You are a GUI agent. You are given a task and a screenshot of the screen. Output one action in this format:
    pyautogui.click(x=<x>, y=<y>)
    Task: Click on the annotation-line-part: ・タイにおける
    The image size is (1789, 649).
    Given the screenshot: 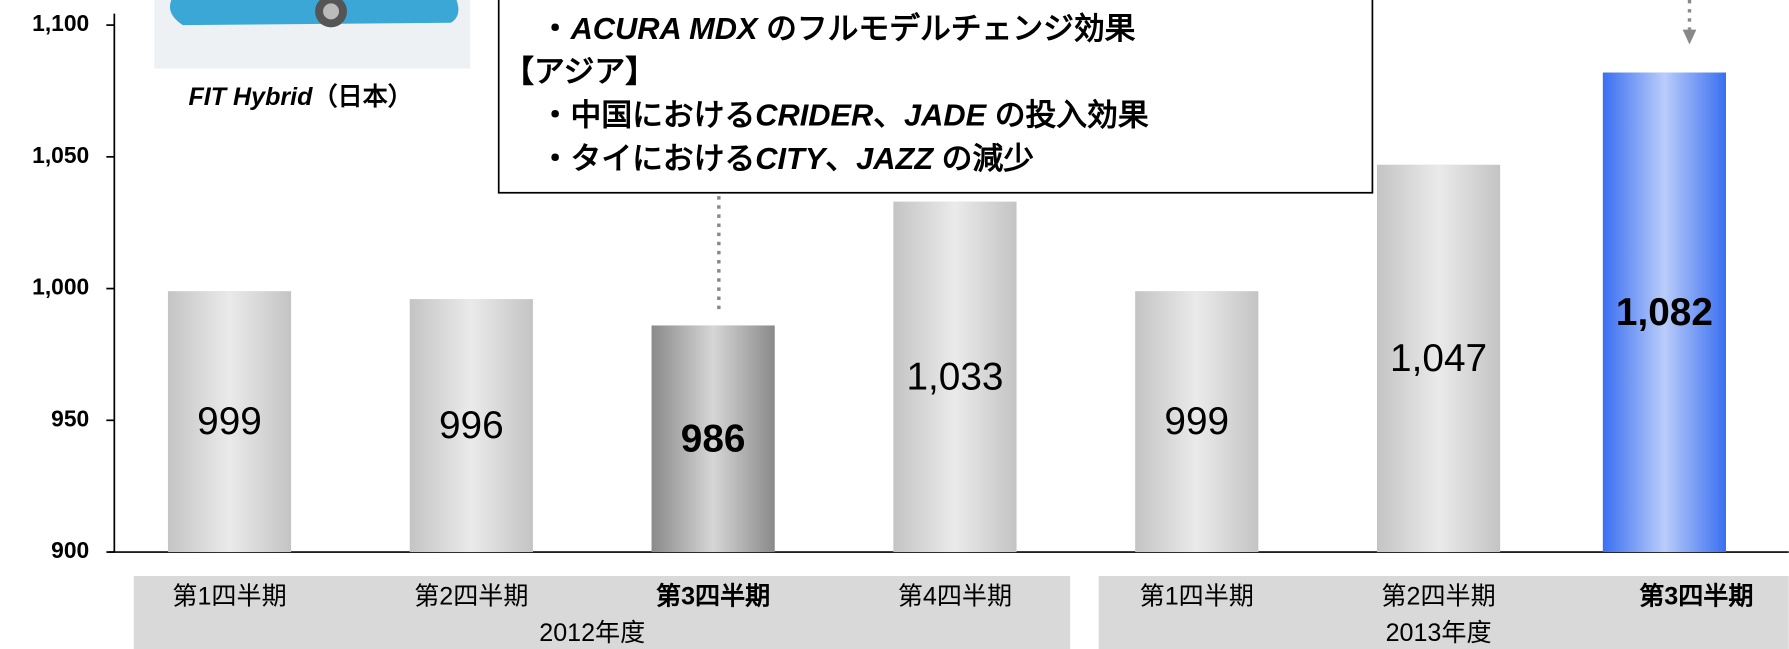 What is the action you would take?
    pyautogui.click(x=647, y=158)
    